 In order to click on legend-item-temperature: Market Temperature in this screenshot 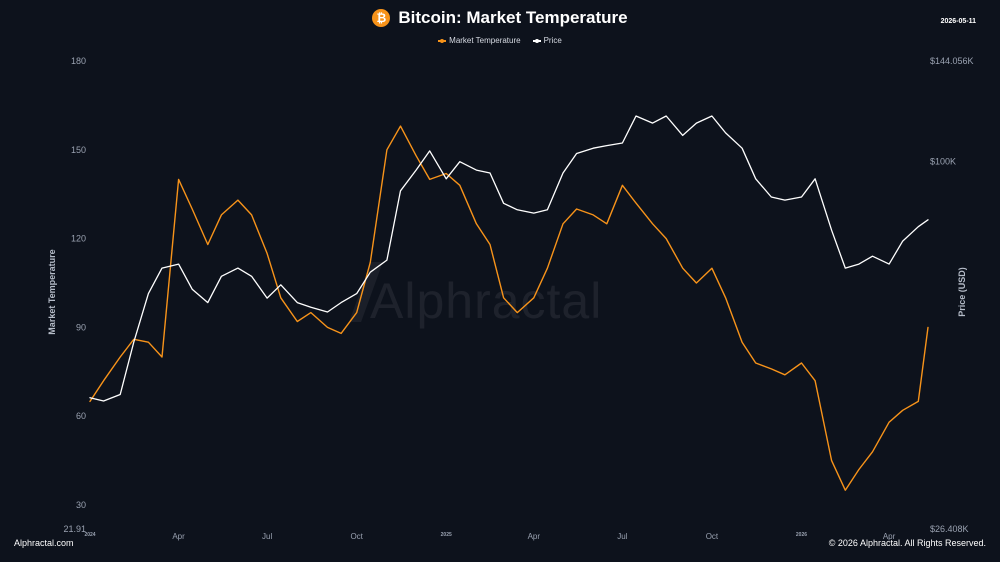, I will do `click(479, 40)`.